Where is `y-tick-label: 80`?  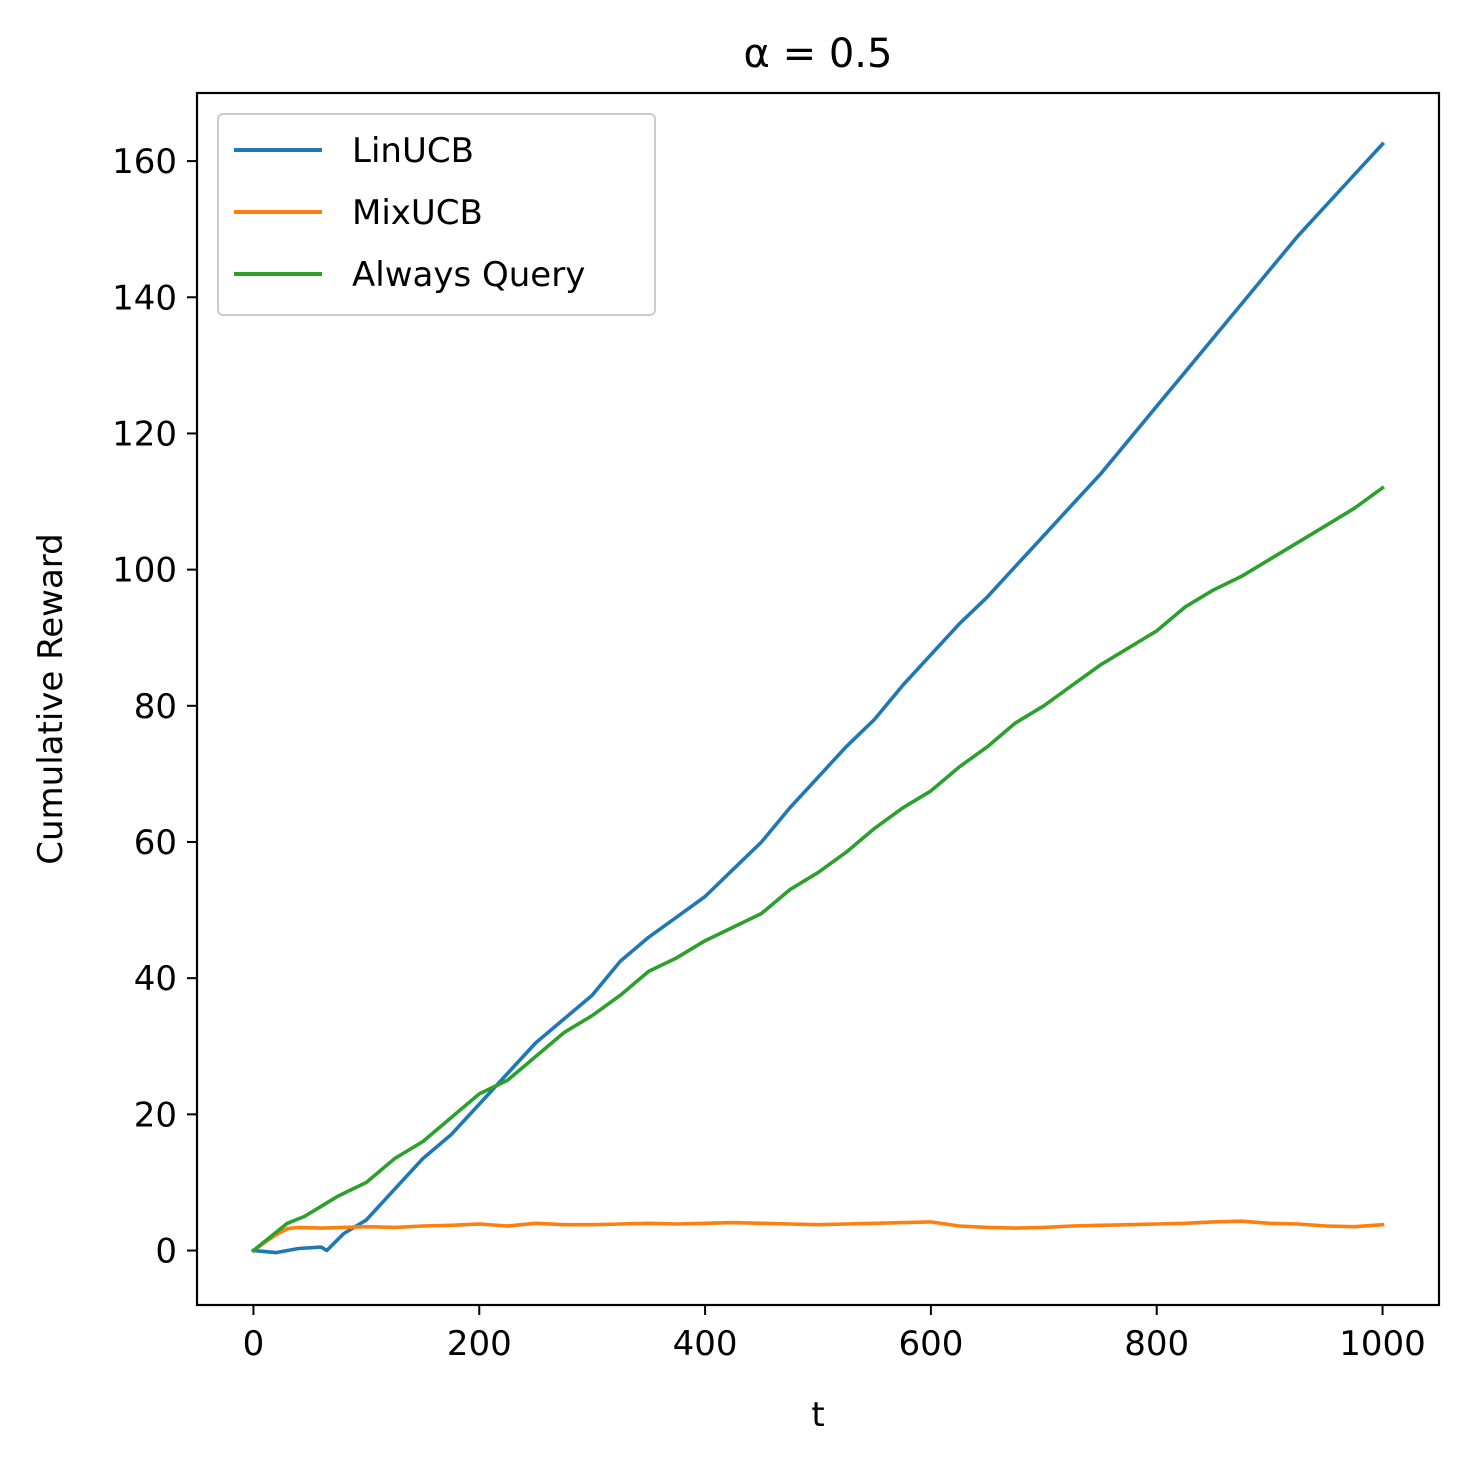
y-tick-label: 80 is located at coordinates (155, 707).